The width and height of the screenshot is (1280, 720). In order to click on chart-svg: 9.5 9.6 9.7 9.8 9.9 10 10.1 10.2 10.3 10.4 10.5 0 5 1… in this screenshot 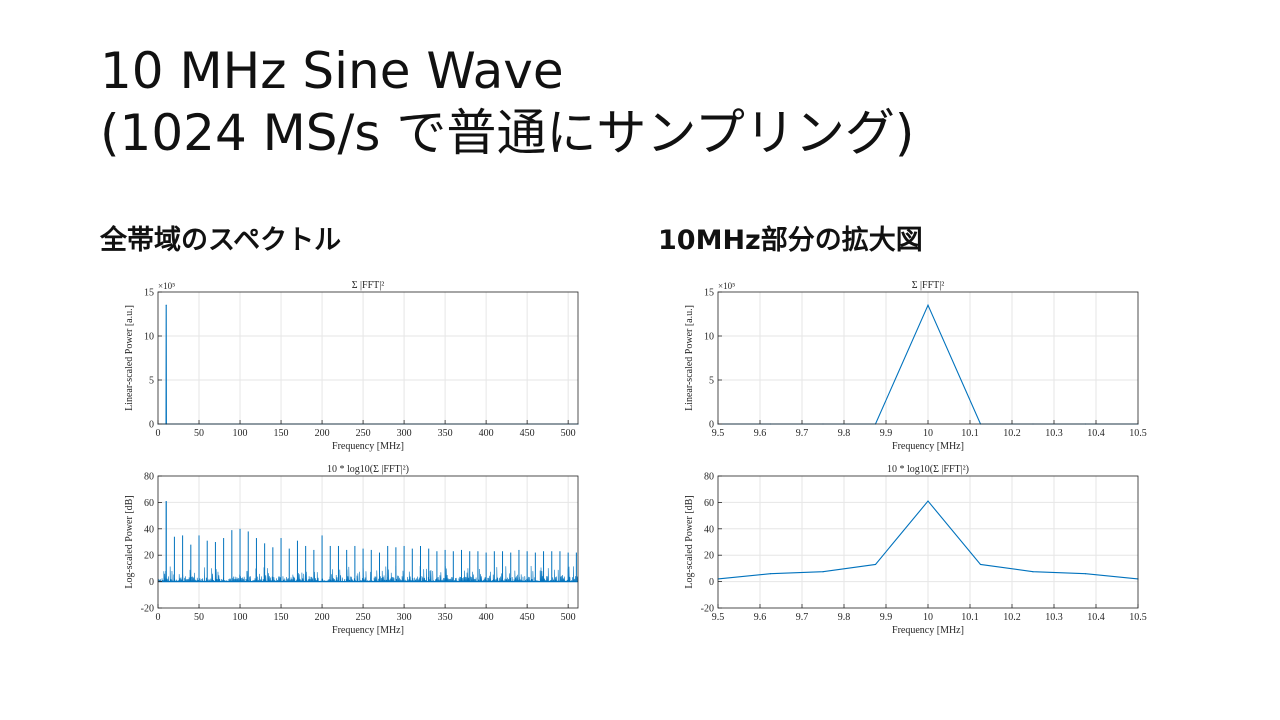, I will do `click(915, 366)`.